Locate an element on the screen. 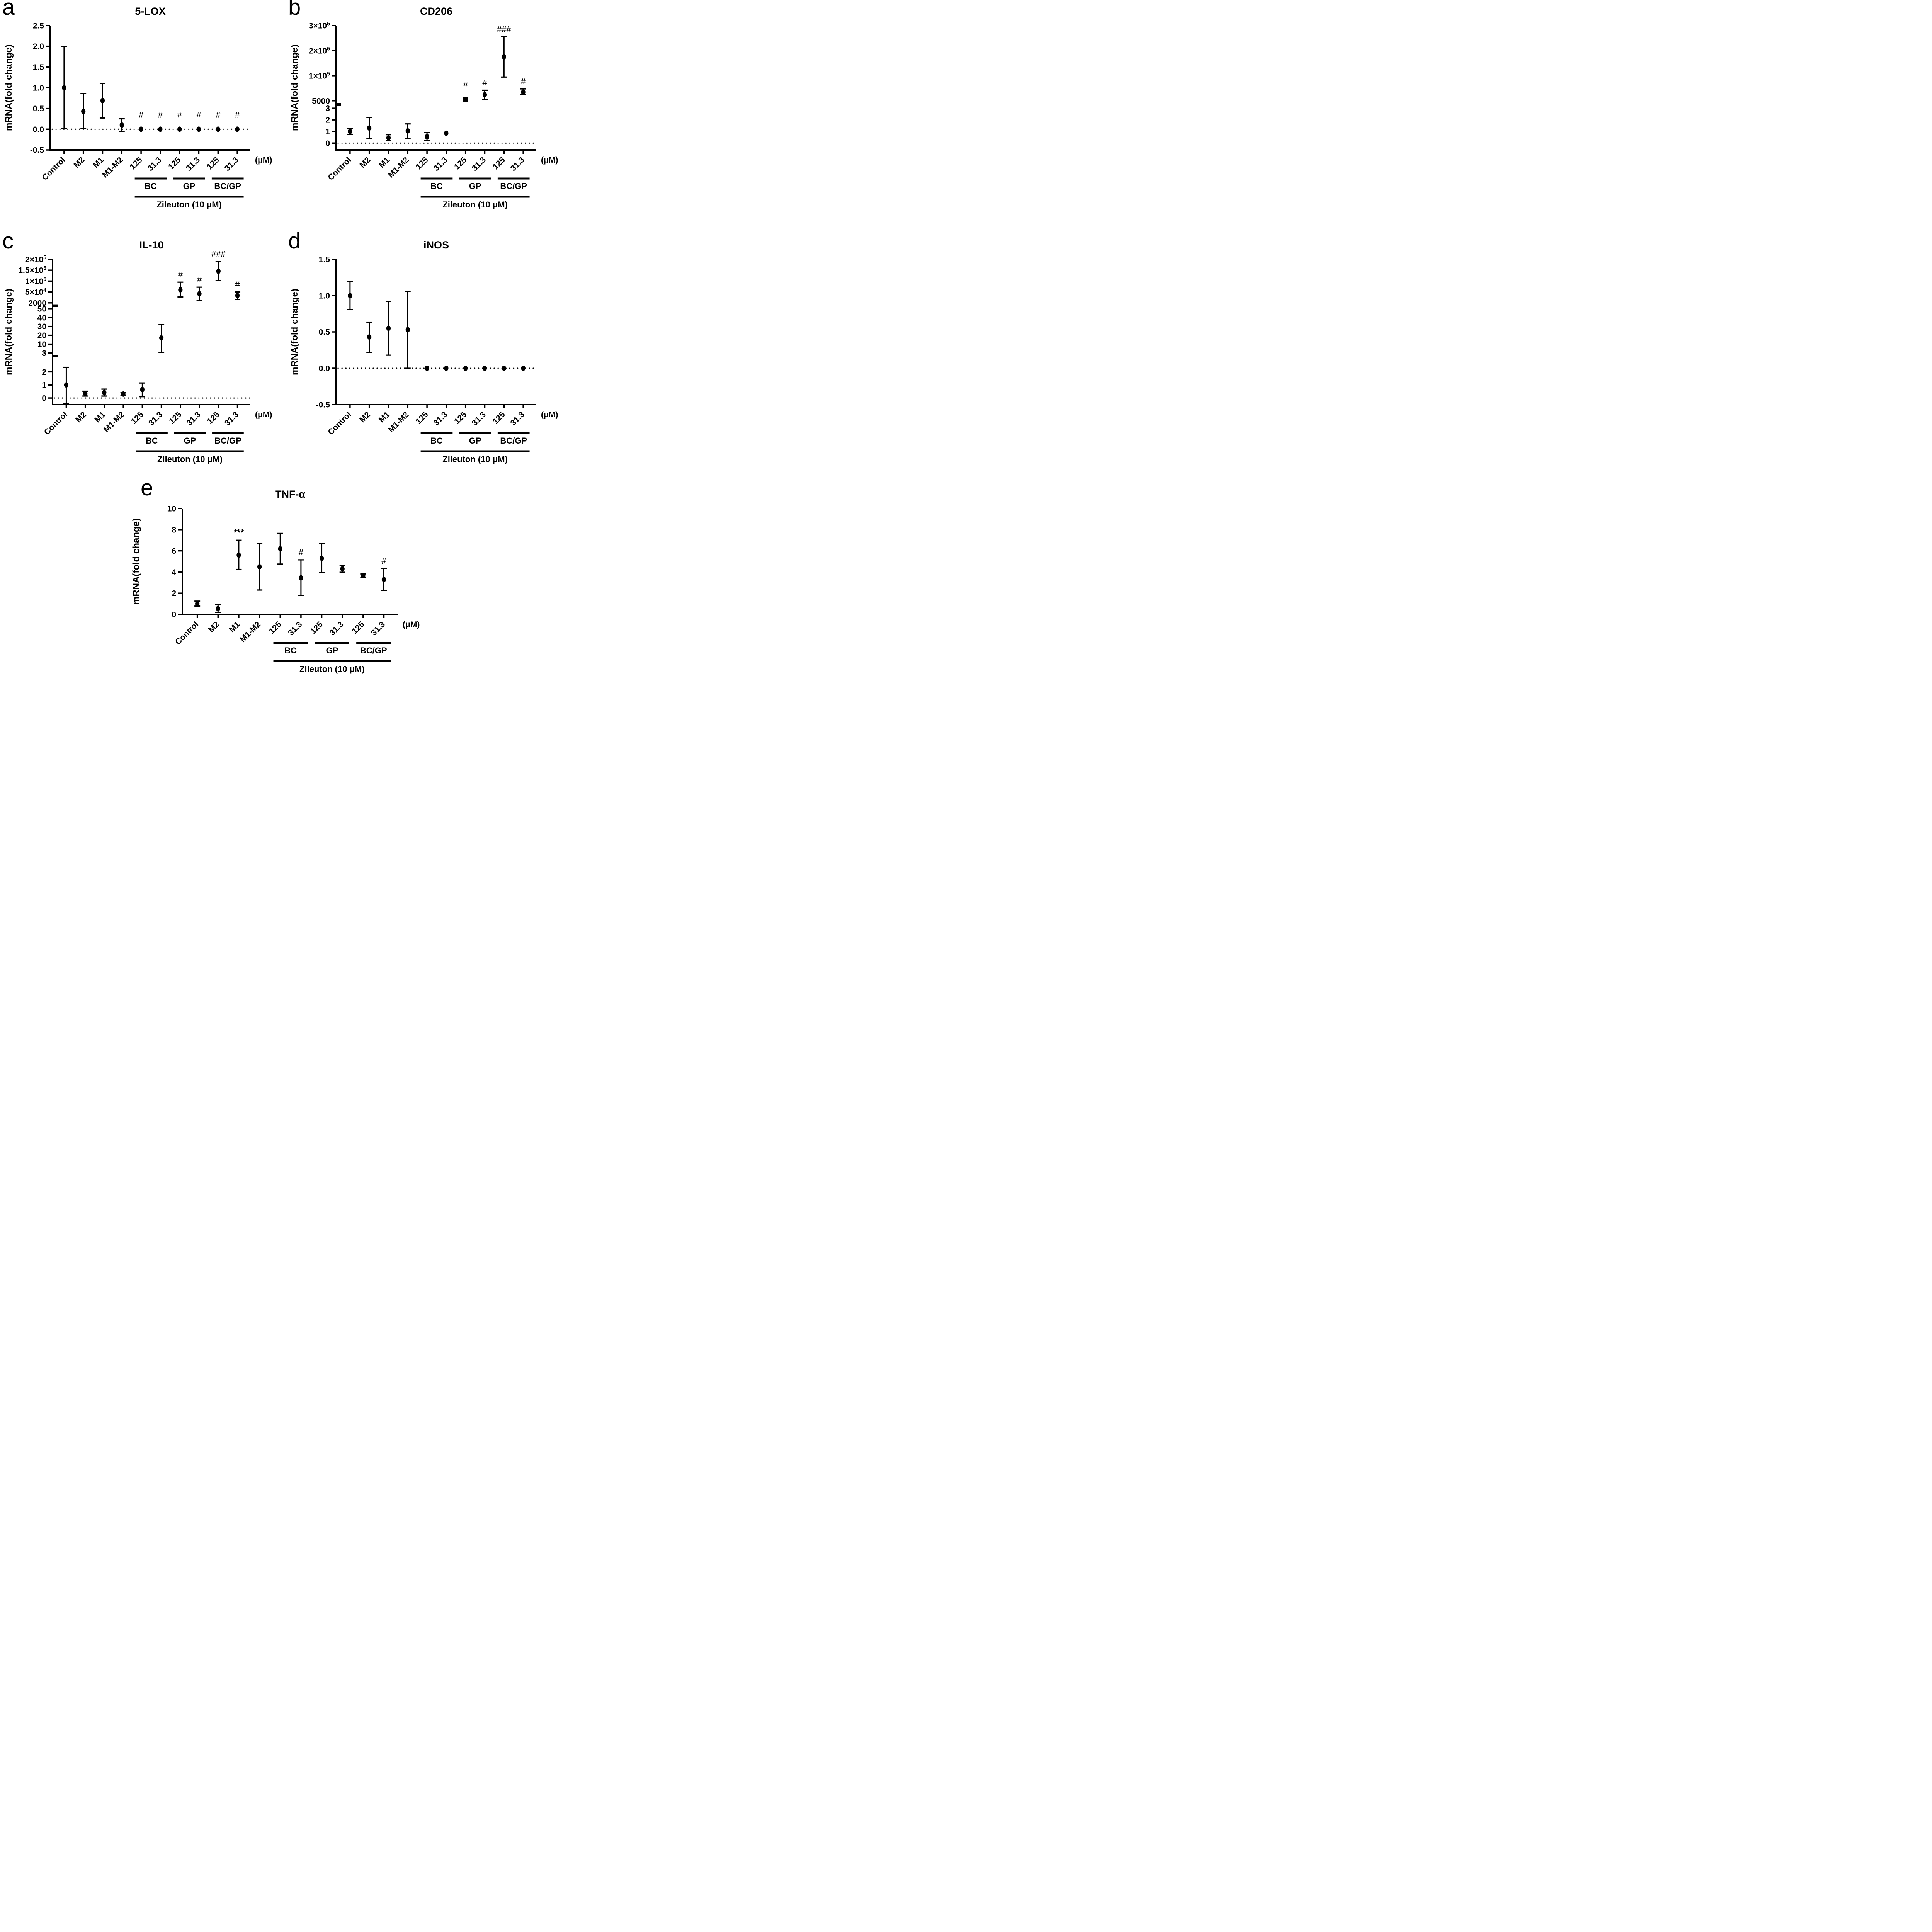  y-tick-label: 3×10⁵ is located at coordinates (319, 25).